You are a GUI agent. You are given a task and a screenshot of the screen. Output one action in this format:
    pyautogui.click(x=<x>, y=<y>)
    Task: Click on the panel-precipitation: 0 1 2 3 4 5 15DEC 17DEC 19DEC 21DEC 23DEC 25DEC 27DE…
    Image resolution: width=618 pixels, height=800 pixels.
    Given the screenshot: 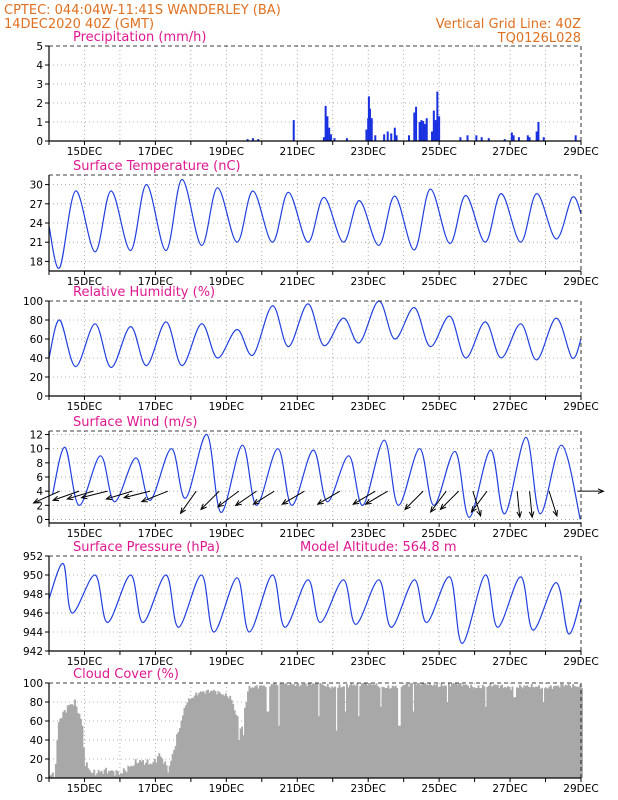 What is the action you would take?
    pyautogui.click(x=317, y=94)
    